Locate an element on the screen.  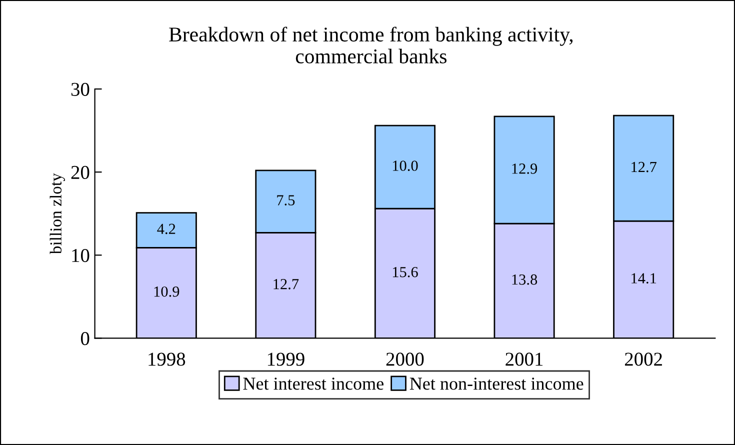
y-tick-label: 20 is located at coordinates (80, 173).